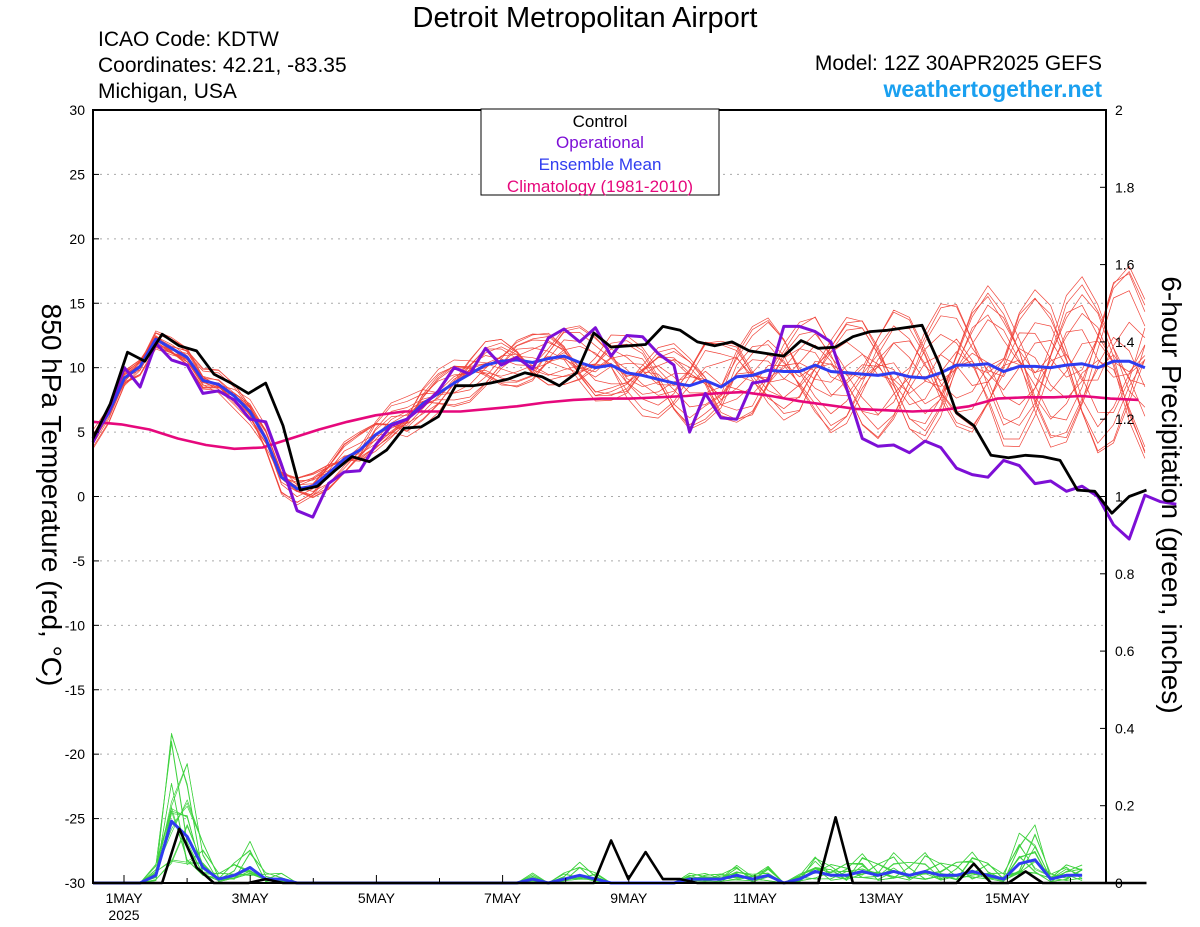 The height and width of the screenshot is (927, 1200). I want to click on precipitation-ensemble-members, so click(588, 808).